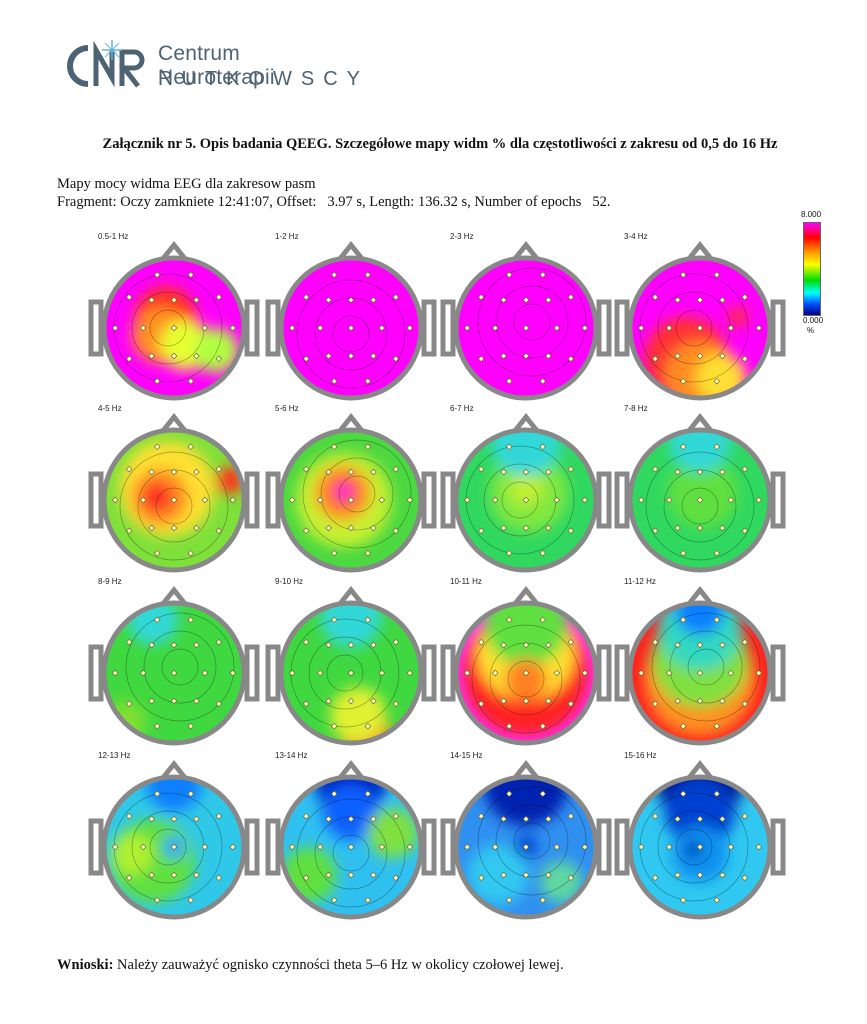  What do you see at coordinates (636, 408) in the screenshot?
I see `topo-map-label: 7-8 Hz` at bounding box center [636, 408].